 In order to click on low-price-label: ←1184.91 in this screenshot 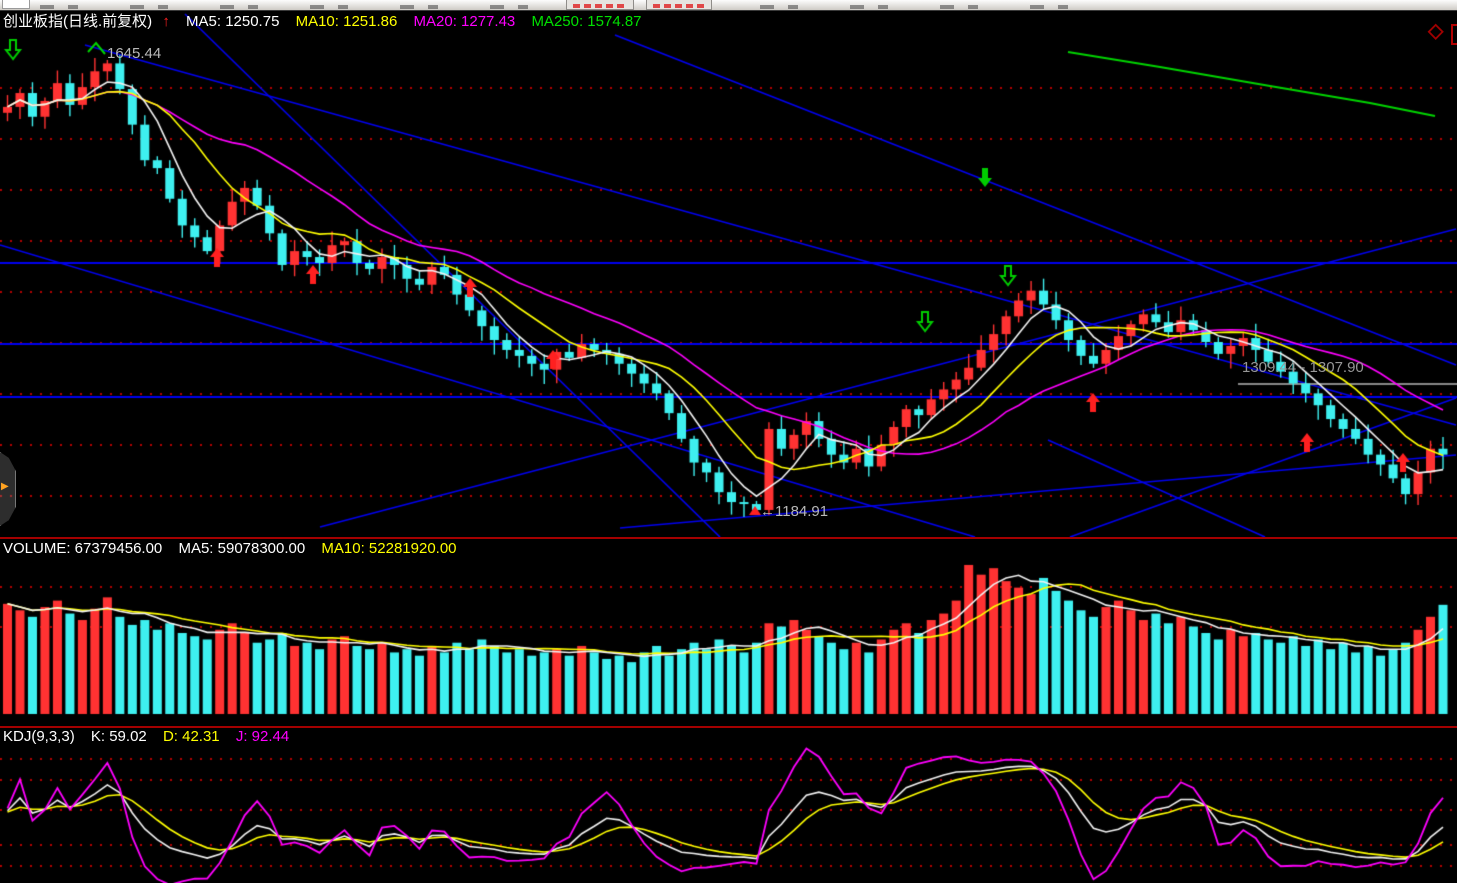, I will do `click(794, 511)`.